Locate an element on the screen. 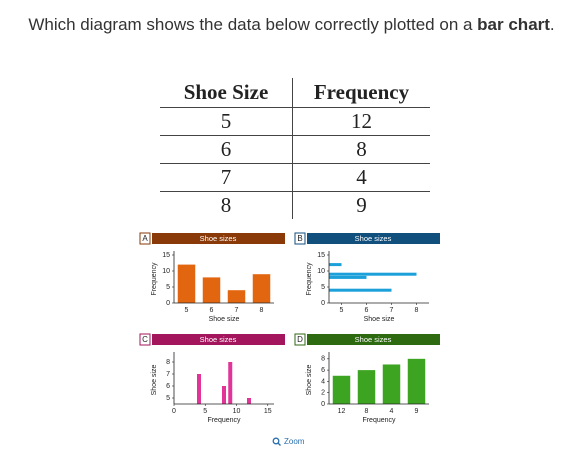  x-tick-label: 9 is located at coordinates (417, 411).